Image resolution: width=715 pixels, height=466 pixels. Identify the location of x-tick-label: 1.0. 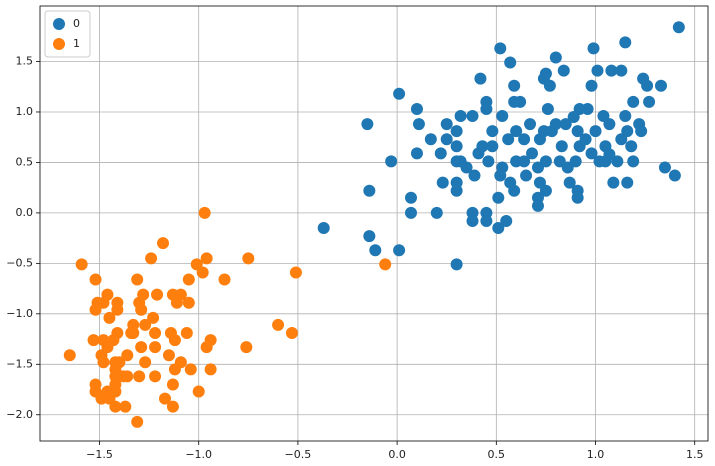
(596, 454).